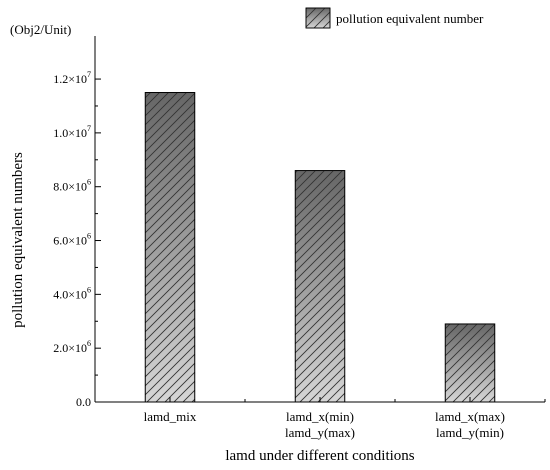  I want to click on x-tick-label: lamd_mix, so click(170, 416).